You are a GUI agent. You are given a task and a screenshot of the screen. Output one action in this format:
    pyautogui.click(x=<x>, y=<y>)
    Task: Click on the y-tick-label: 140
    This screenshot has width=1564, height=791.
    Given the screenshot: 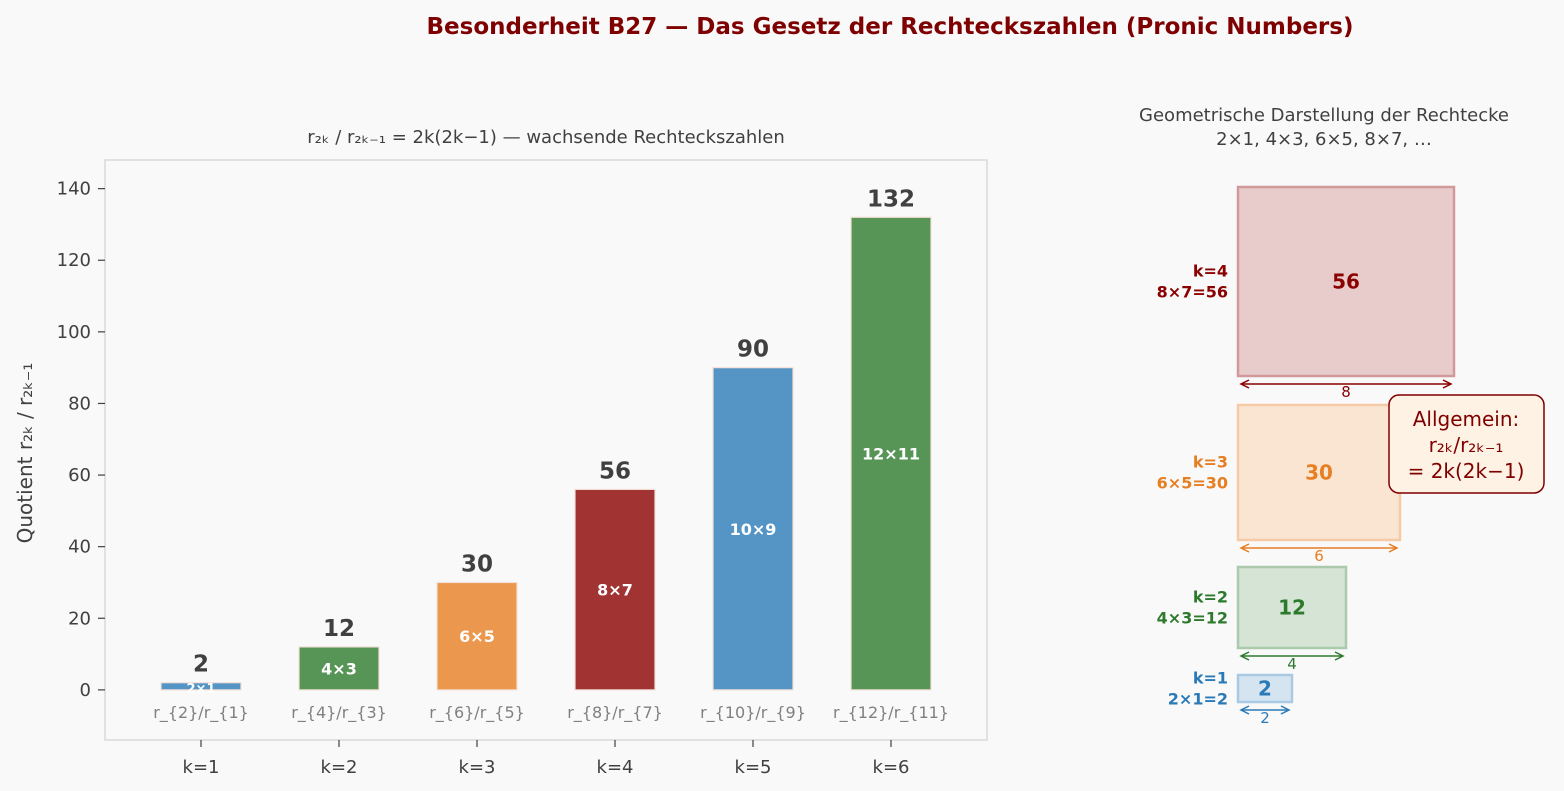 What is the action you would take?
    pyautogui.click(x=74, y=189)
    